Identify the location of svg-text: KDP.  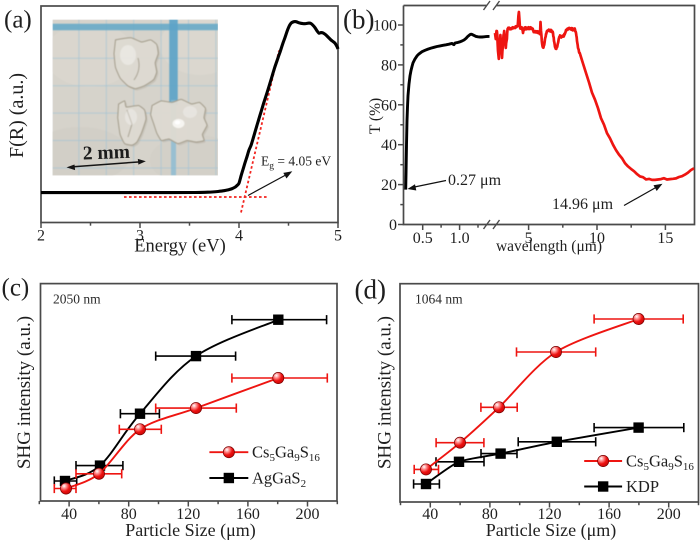
(642, 486).